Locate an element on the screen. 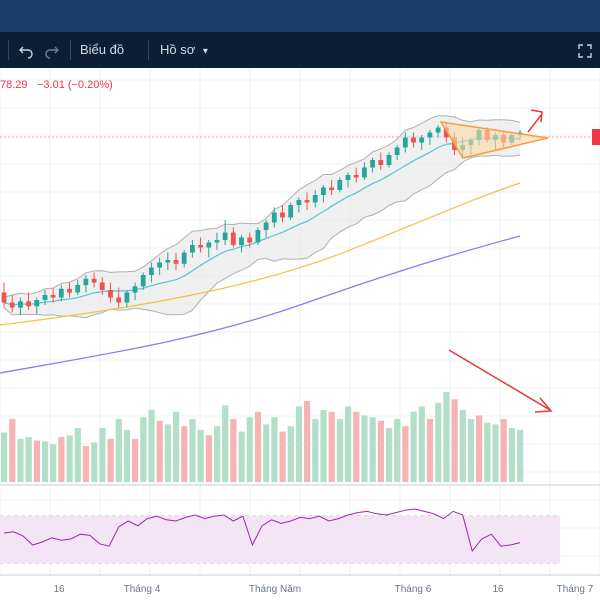 The image size is (600, 605). chart-menu-label: Biểu đồ is located at coordinates (102, 49).